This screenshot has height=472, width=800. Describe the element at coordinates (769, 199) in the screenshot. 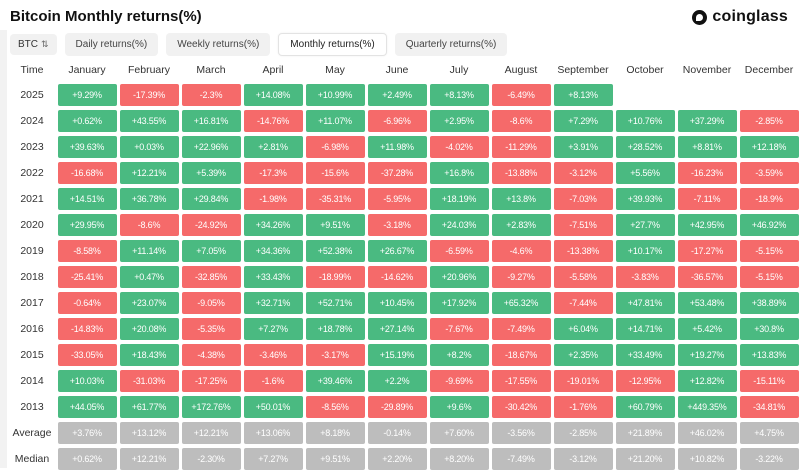

I see `return-cell: -18.9%` at that location.